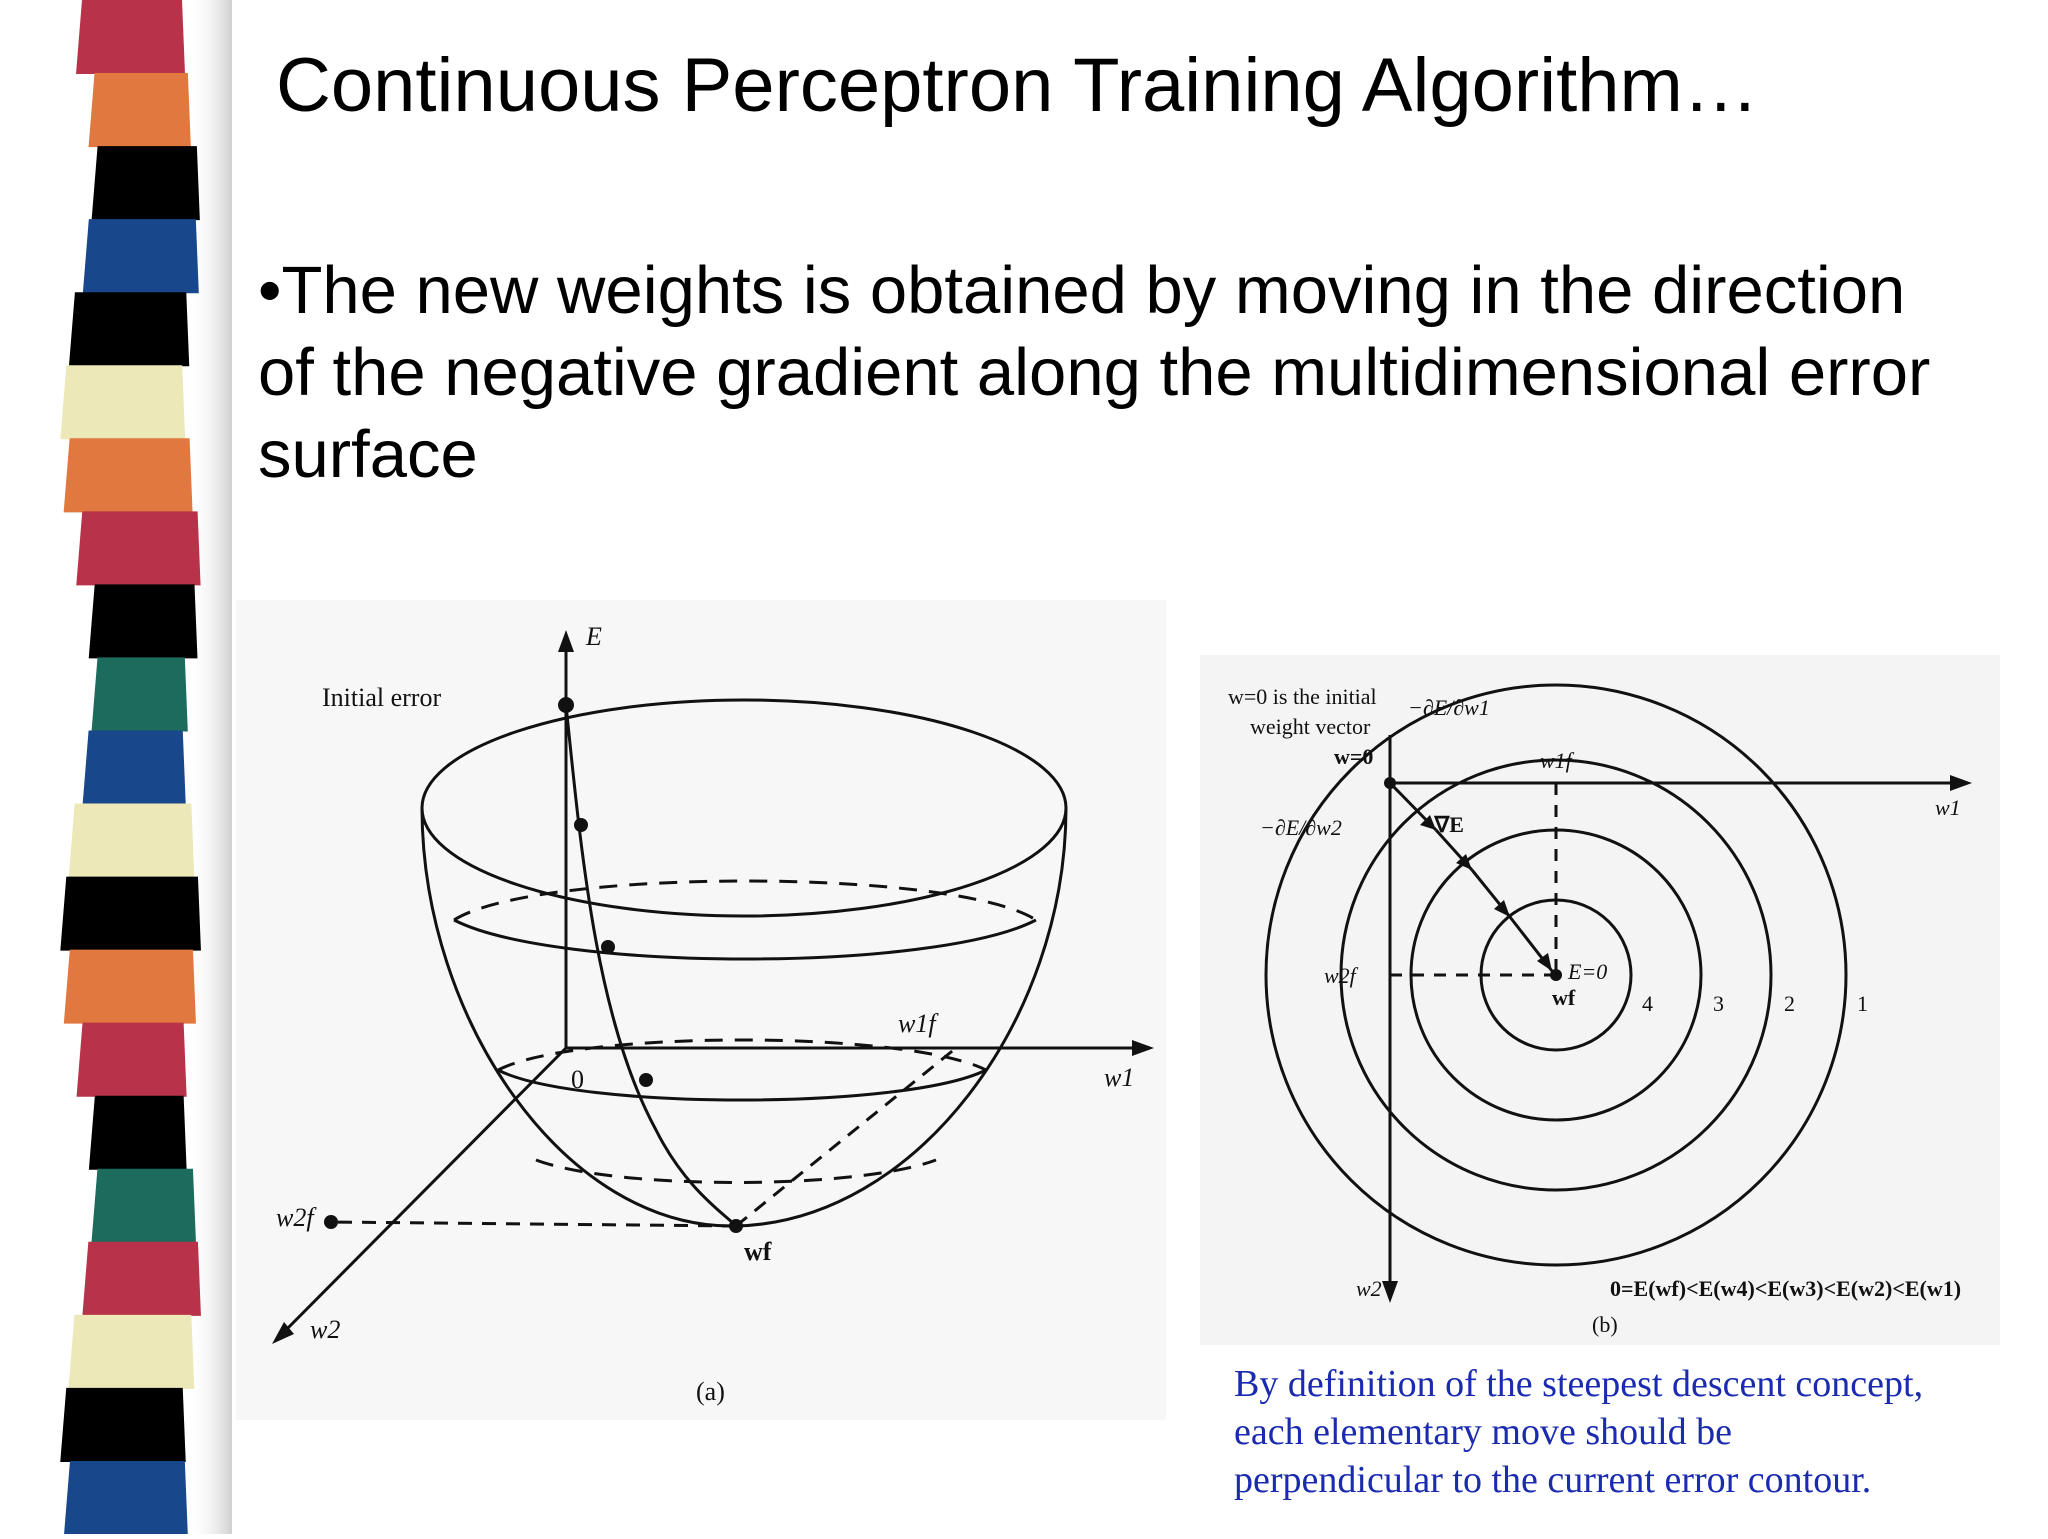 This screenshot has height=1539, width=2048. What do you see at coordinates (1353, 756) in the screenshot?
I see `w0-label: w=0` at bounding box center [1353, 756].